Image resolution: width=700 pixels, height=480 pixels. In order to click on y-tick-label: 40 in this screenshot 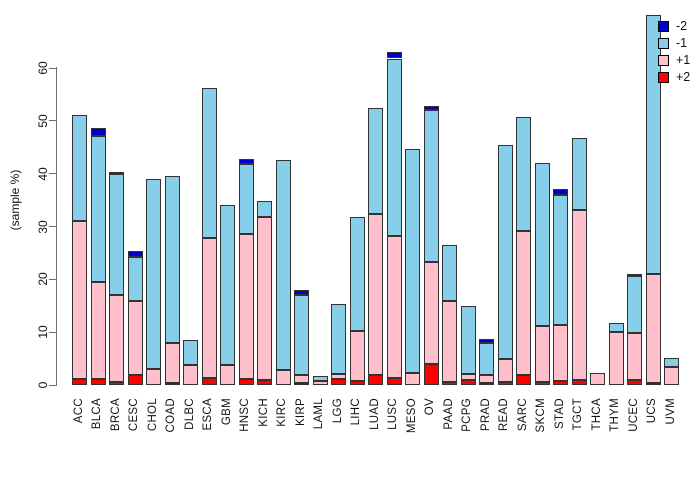, I will do `click(43, 173)`.